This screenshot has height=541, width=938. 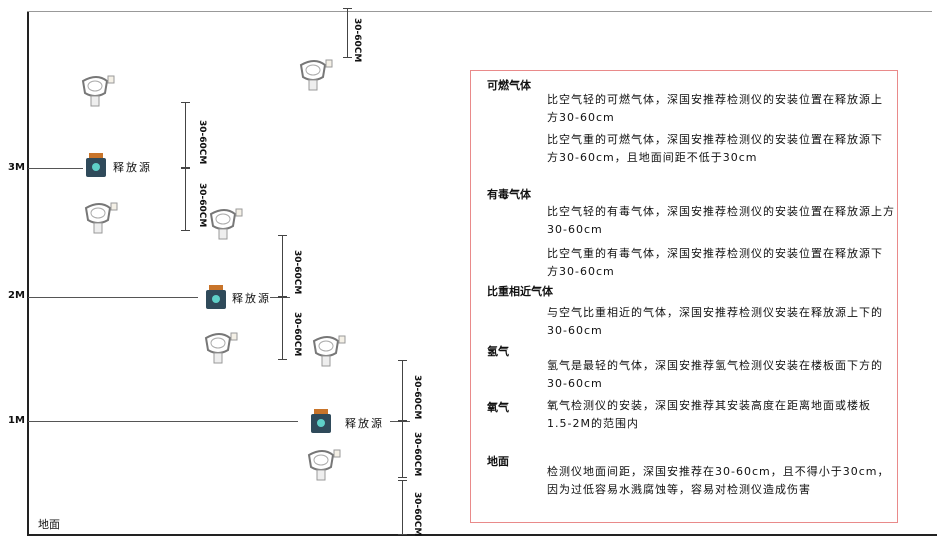 I want to click on wall-line, so click(x=28, y=273).